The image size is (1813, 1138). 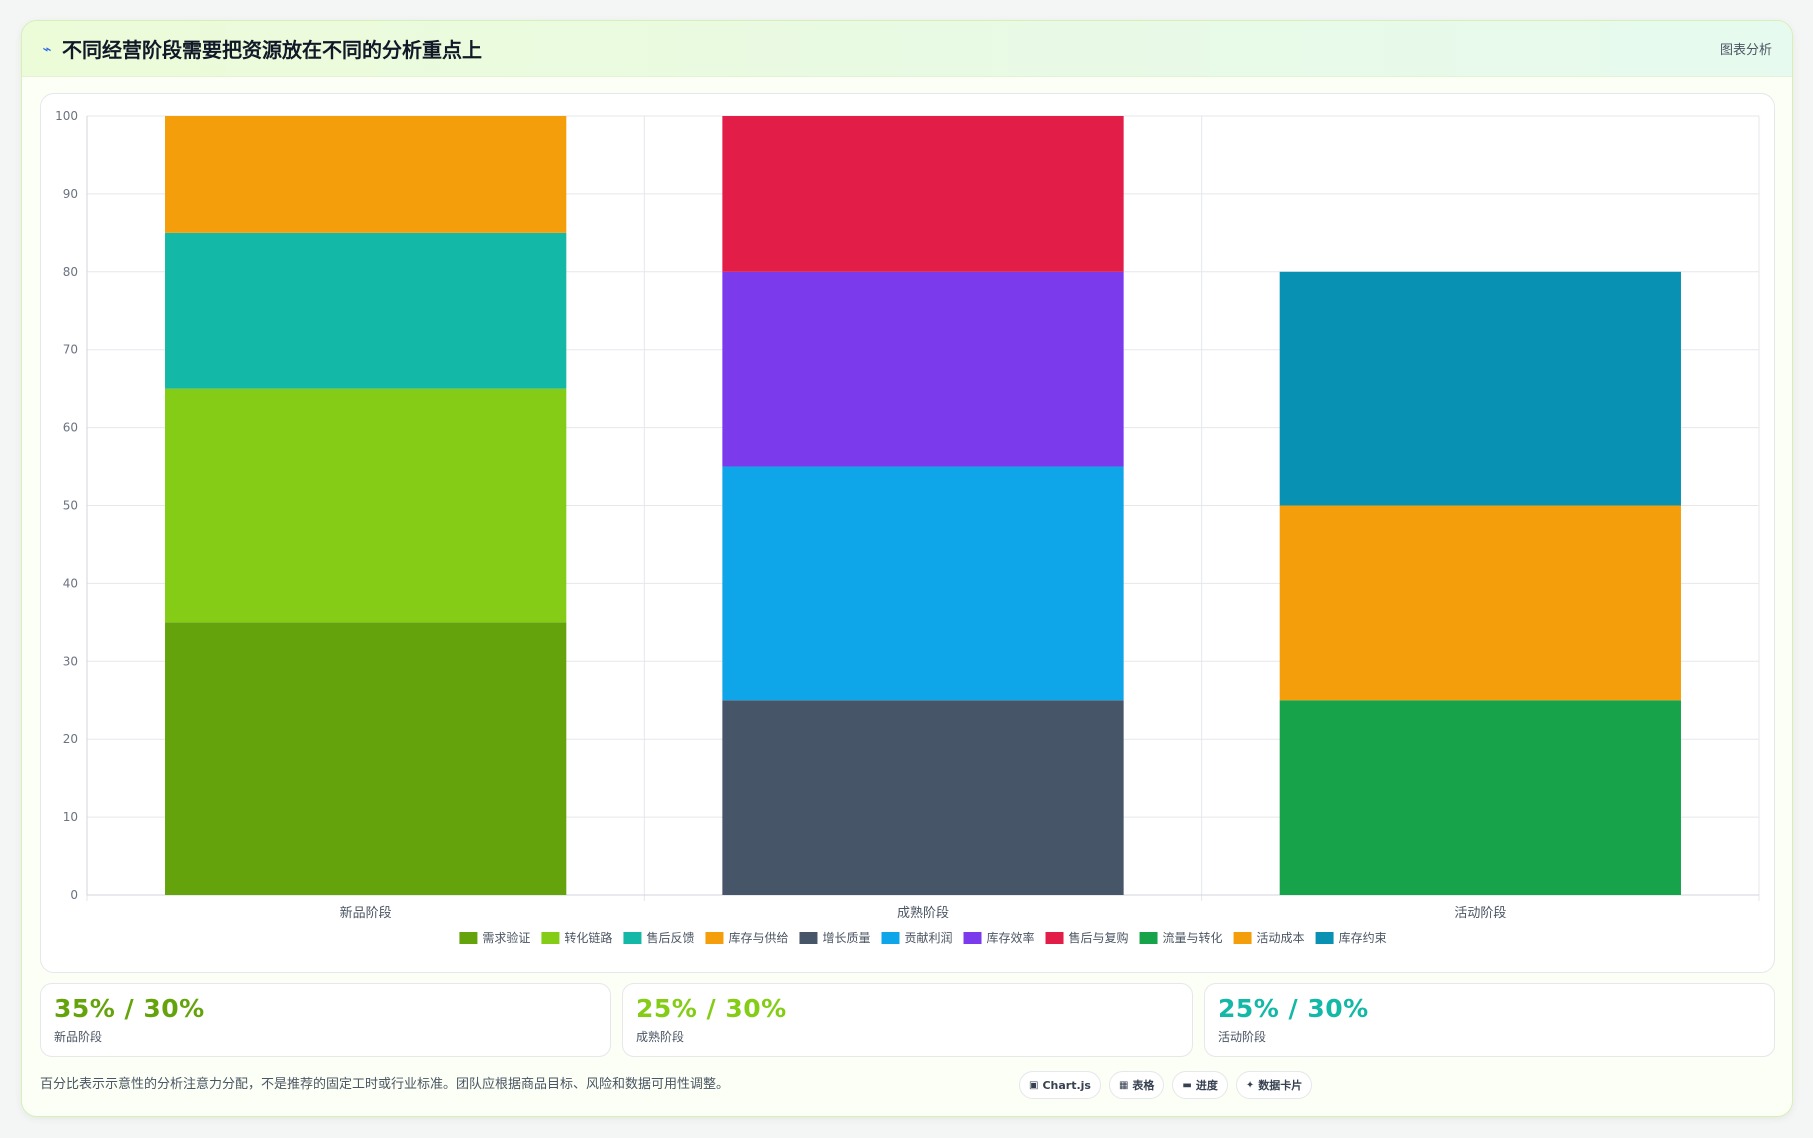 What do you see at coordinates (1011, 937) in the screenshot?
I see `legend-label: 库存效率` at bounding box center [1011, 937].